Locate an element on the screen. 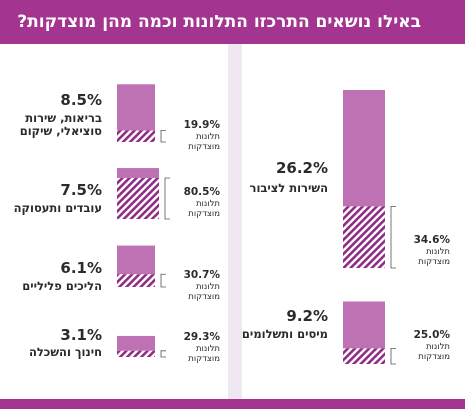 This screenshot has width=465, height=409. justified-pct-label: 19.9% is located at coordinates (201, 125).